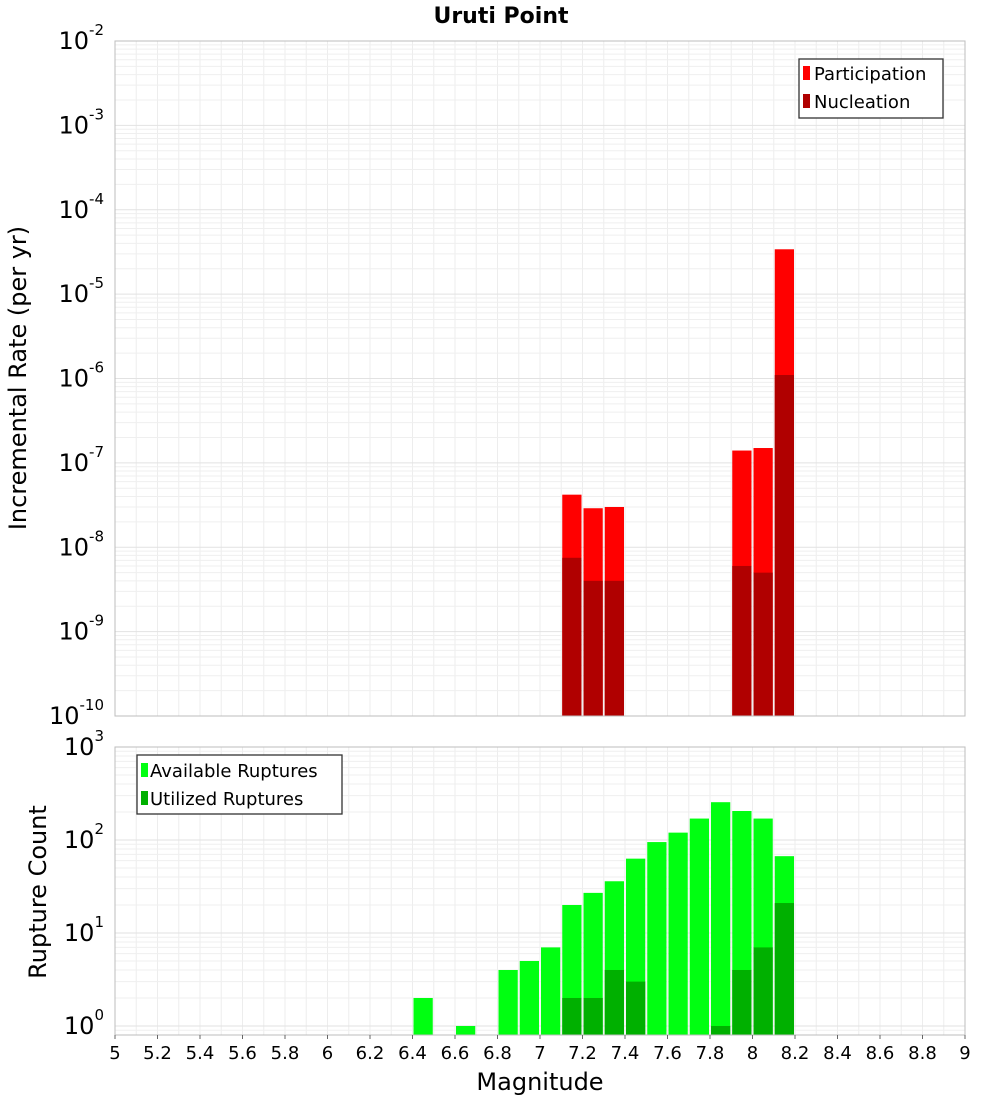 This screenshot has height=1104, width=1000. What do you see at coordinates (412, 1053) in the screenshot?
I see `x-tick-label: 6.4` at bounding box center [412, 1053].